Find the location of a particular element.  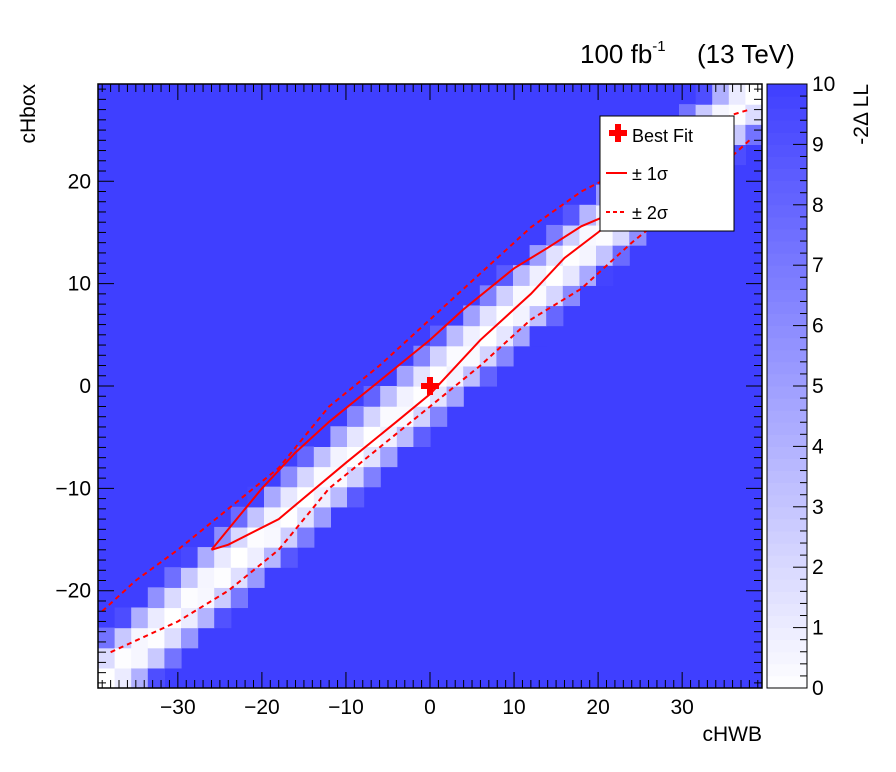

x-tick-label: −30 is located at coordinates (178, 707).